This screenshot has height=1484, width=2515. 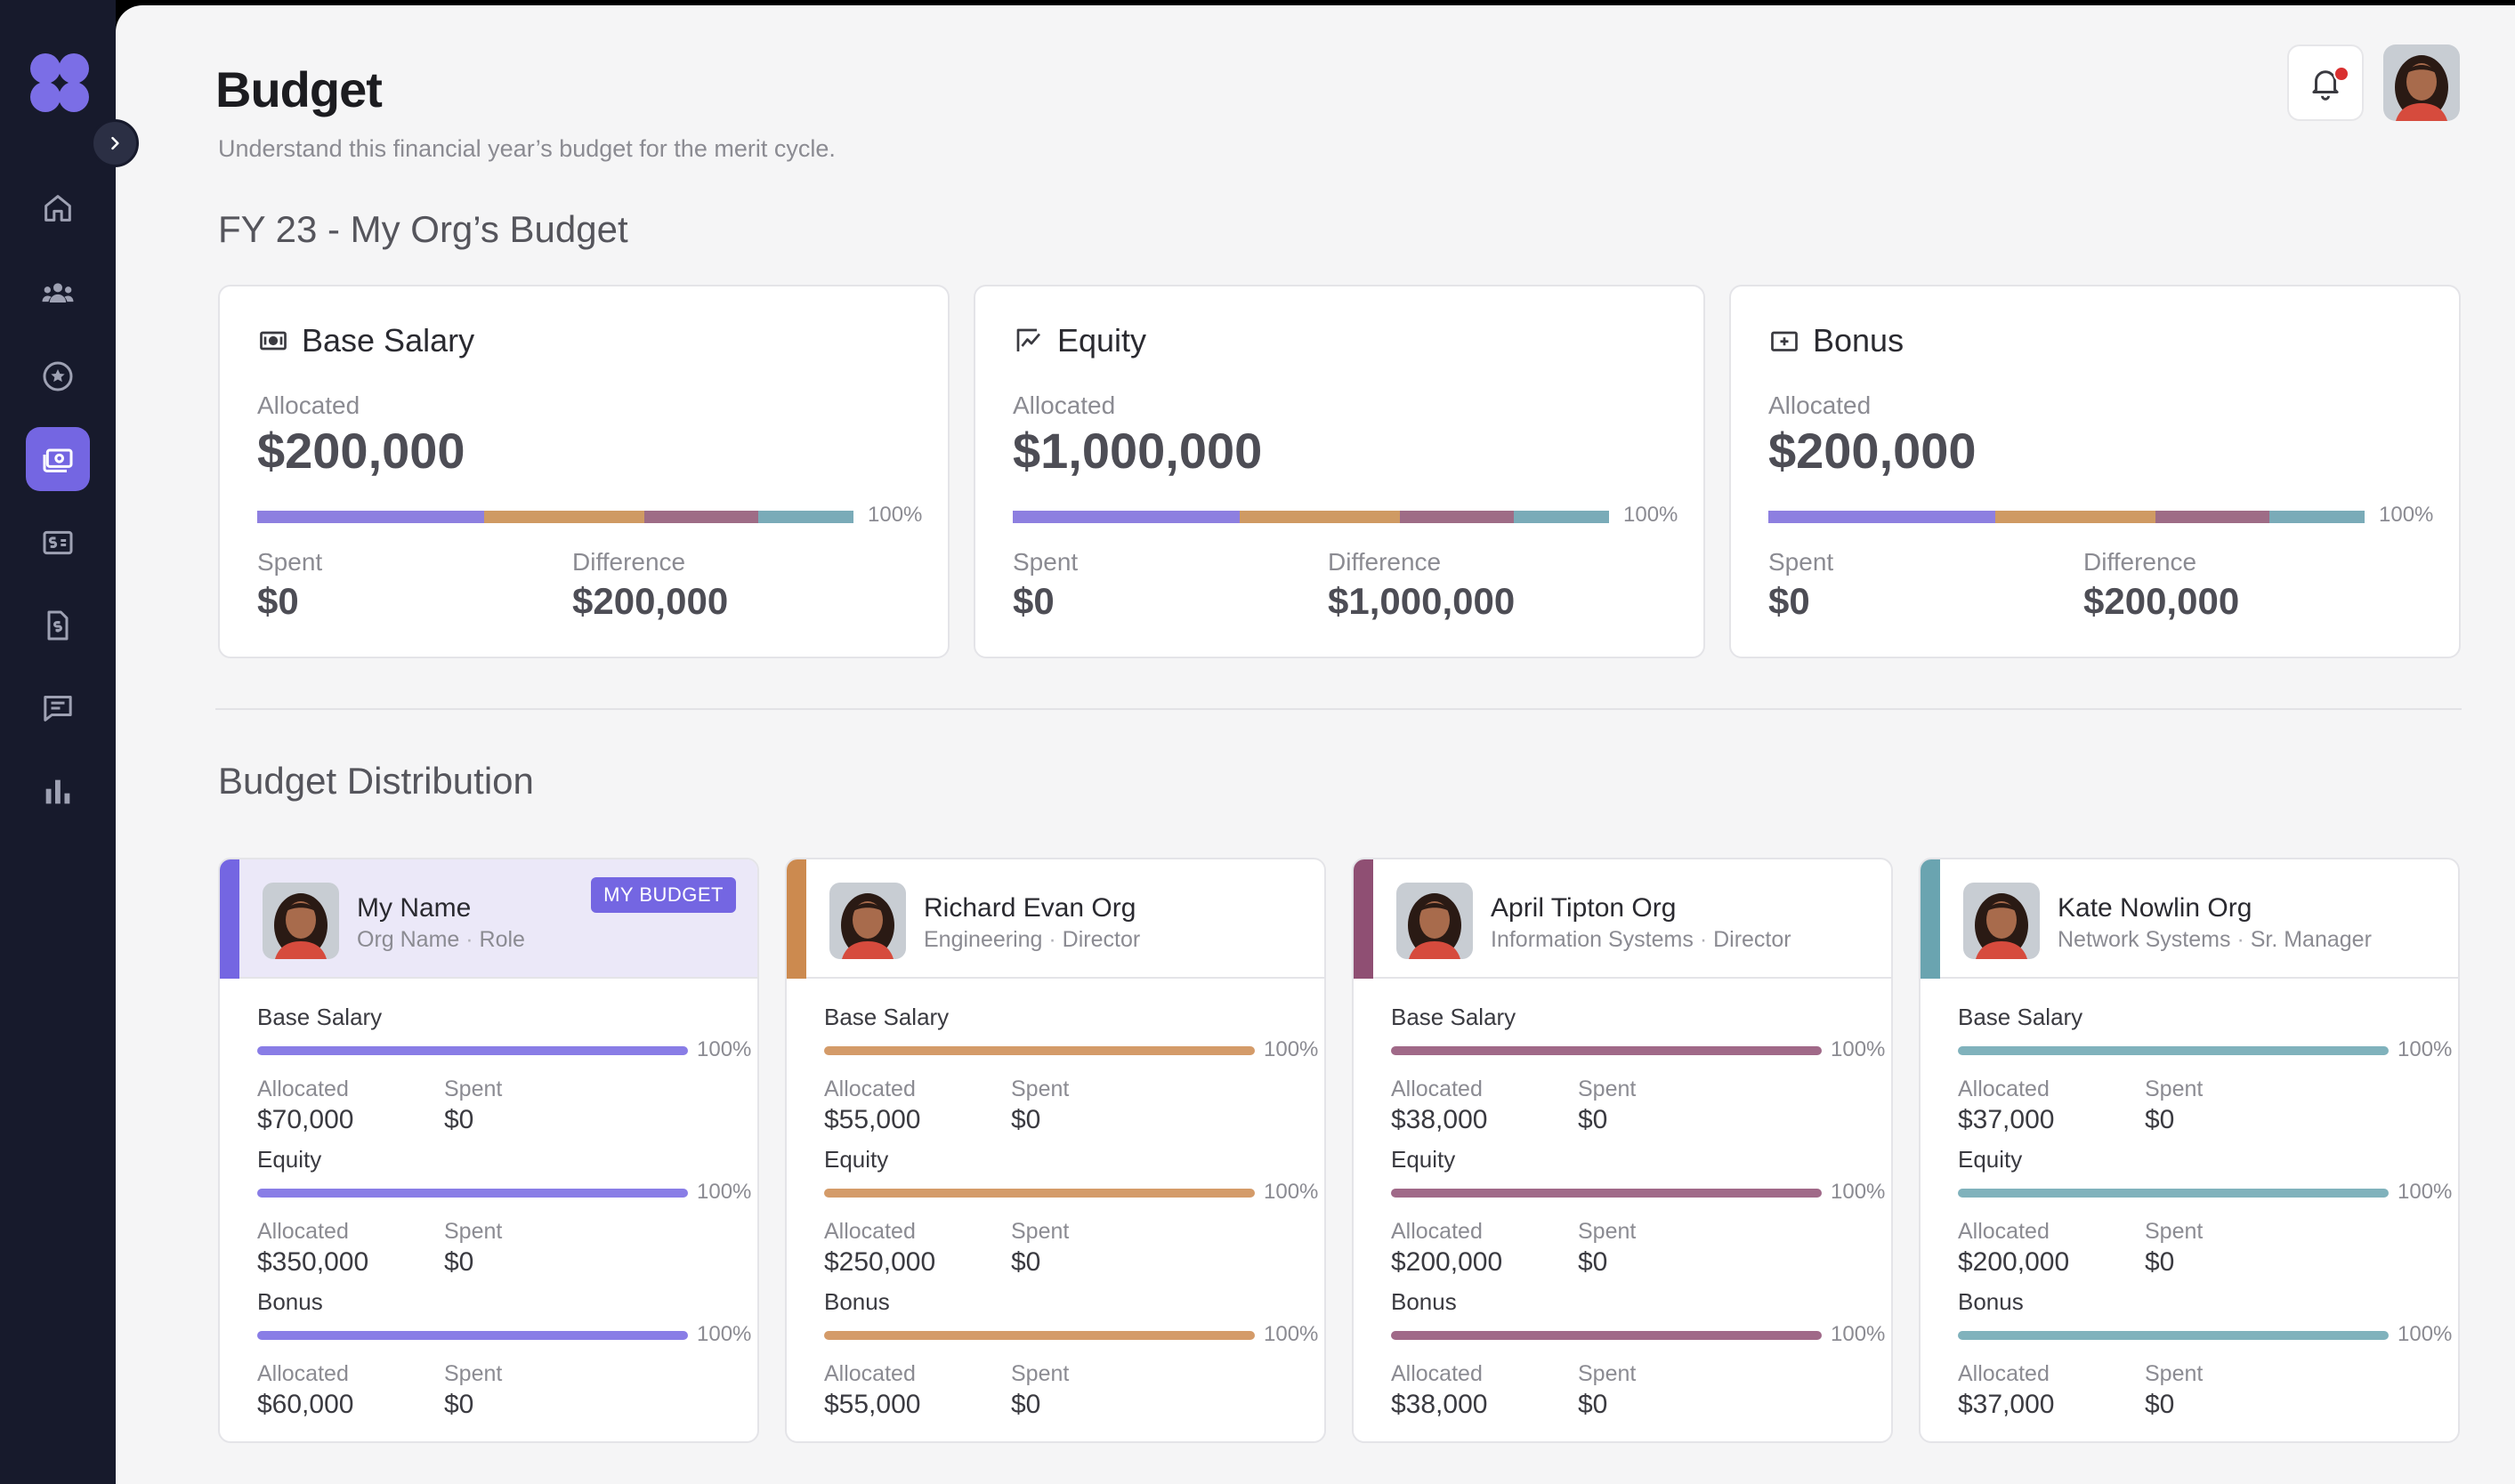 What do you see at coordinates (313, 1262) in the screenshot?
I see `allocated-value: $350,000` at bounding box center [313, 1262].